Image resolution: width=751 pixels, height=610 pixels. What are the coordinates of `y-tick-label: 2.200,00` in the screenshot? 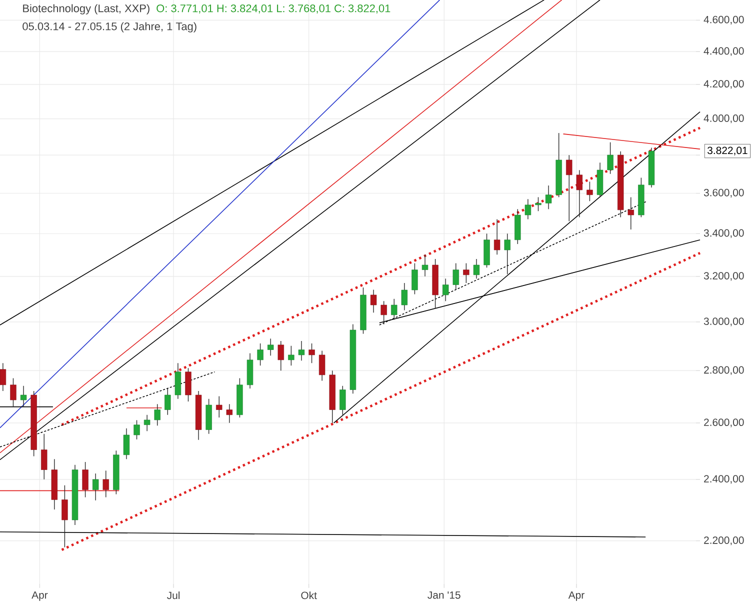 It's located at (724, 541).